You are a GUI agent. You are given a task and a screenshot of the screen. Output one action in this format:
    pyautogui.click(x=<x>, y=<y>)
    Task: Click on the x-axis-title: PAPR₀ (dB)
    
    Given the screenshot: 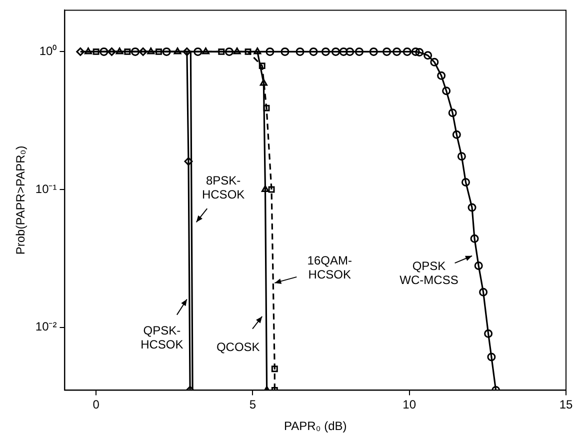 What is the action you would take?
    pyautogui.click(x=315, y=426)
    